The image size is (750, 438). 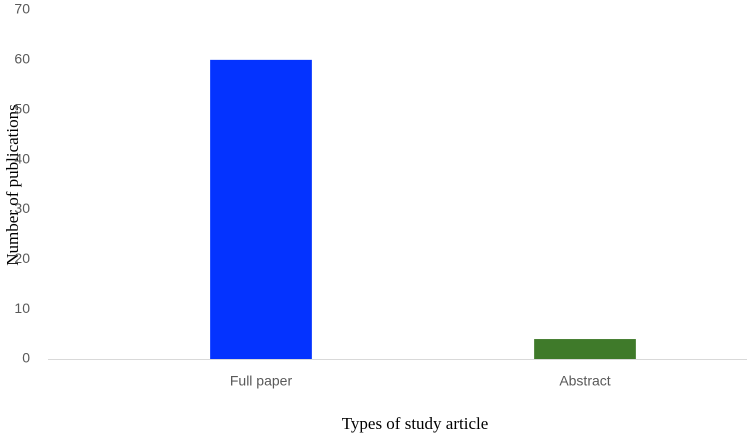 I want to click on y-tick-label: 20, so click(x=22, y=258).